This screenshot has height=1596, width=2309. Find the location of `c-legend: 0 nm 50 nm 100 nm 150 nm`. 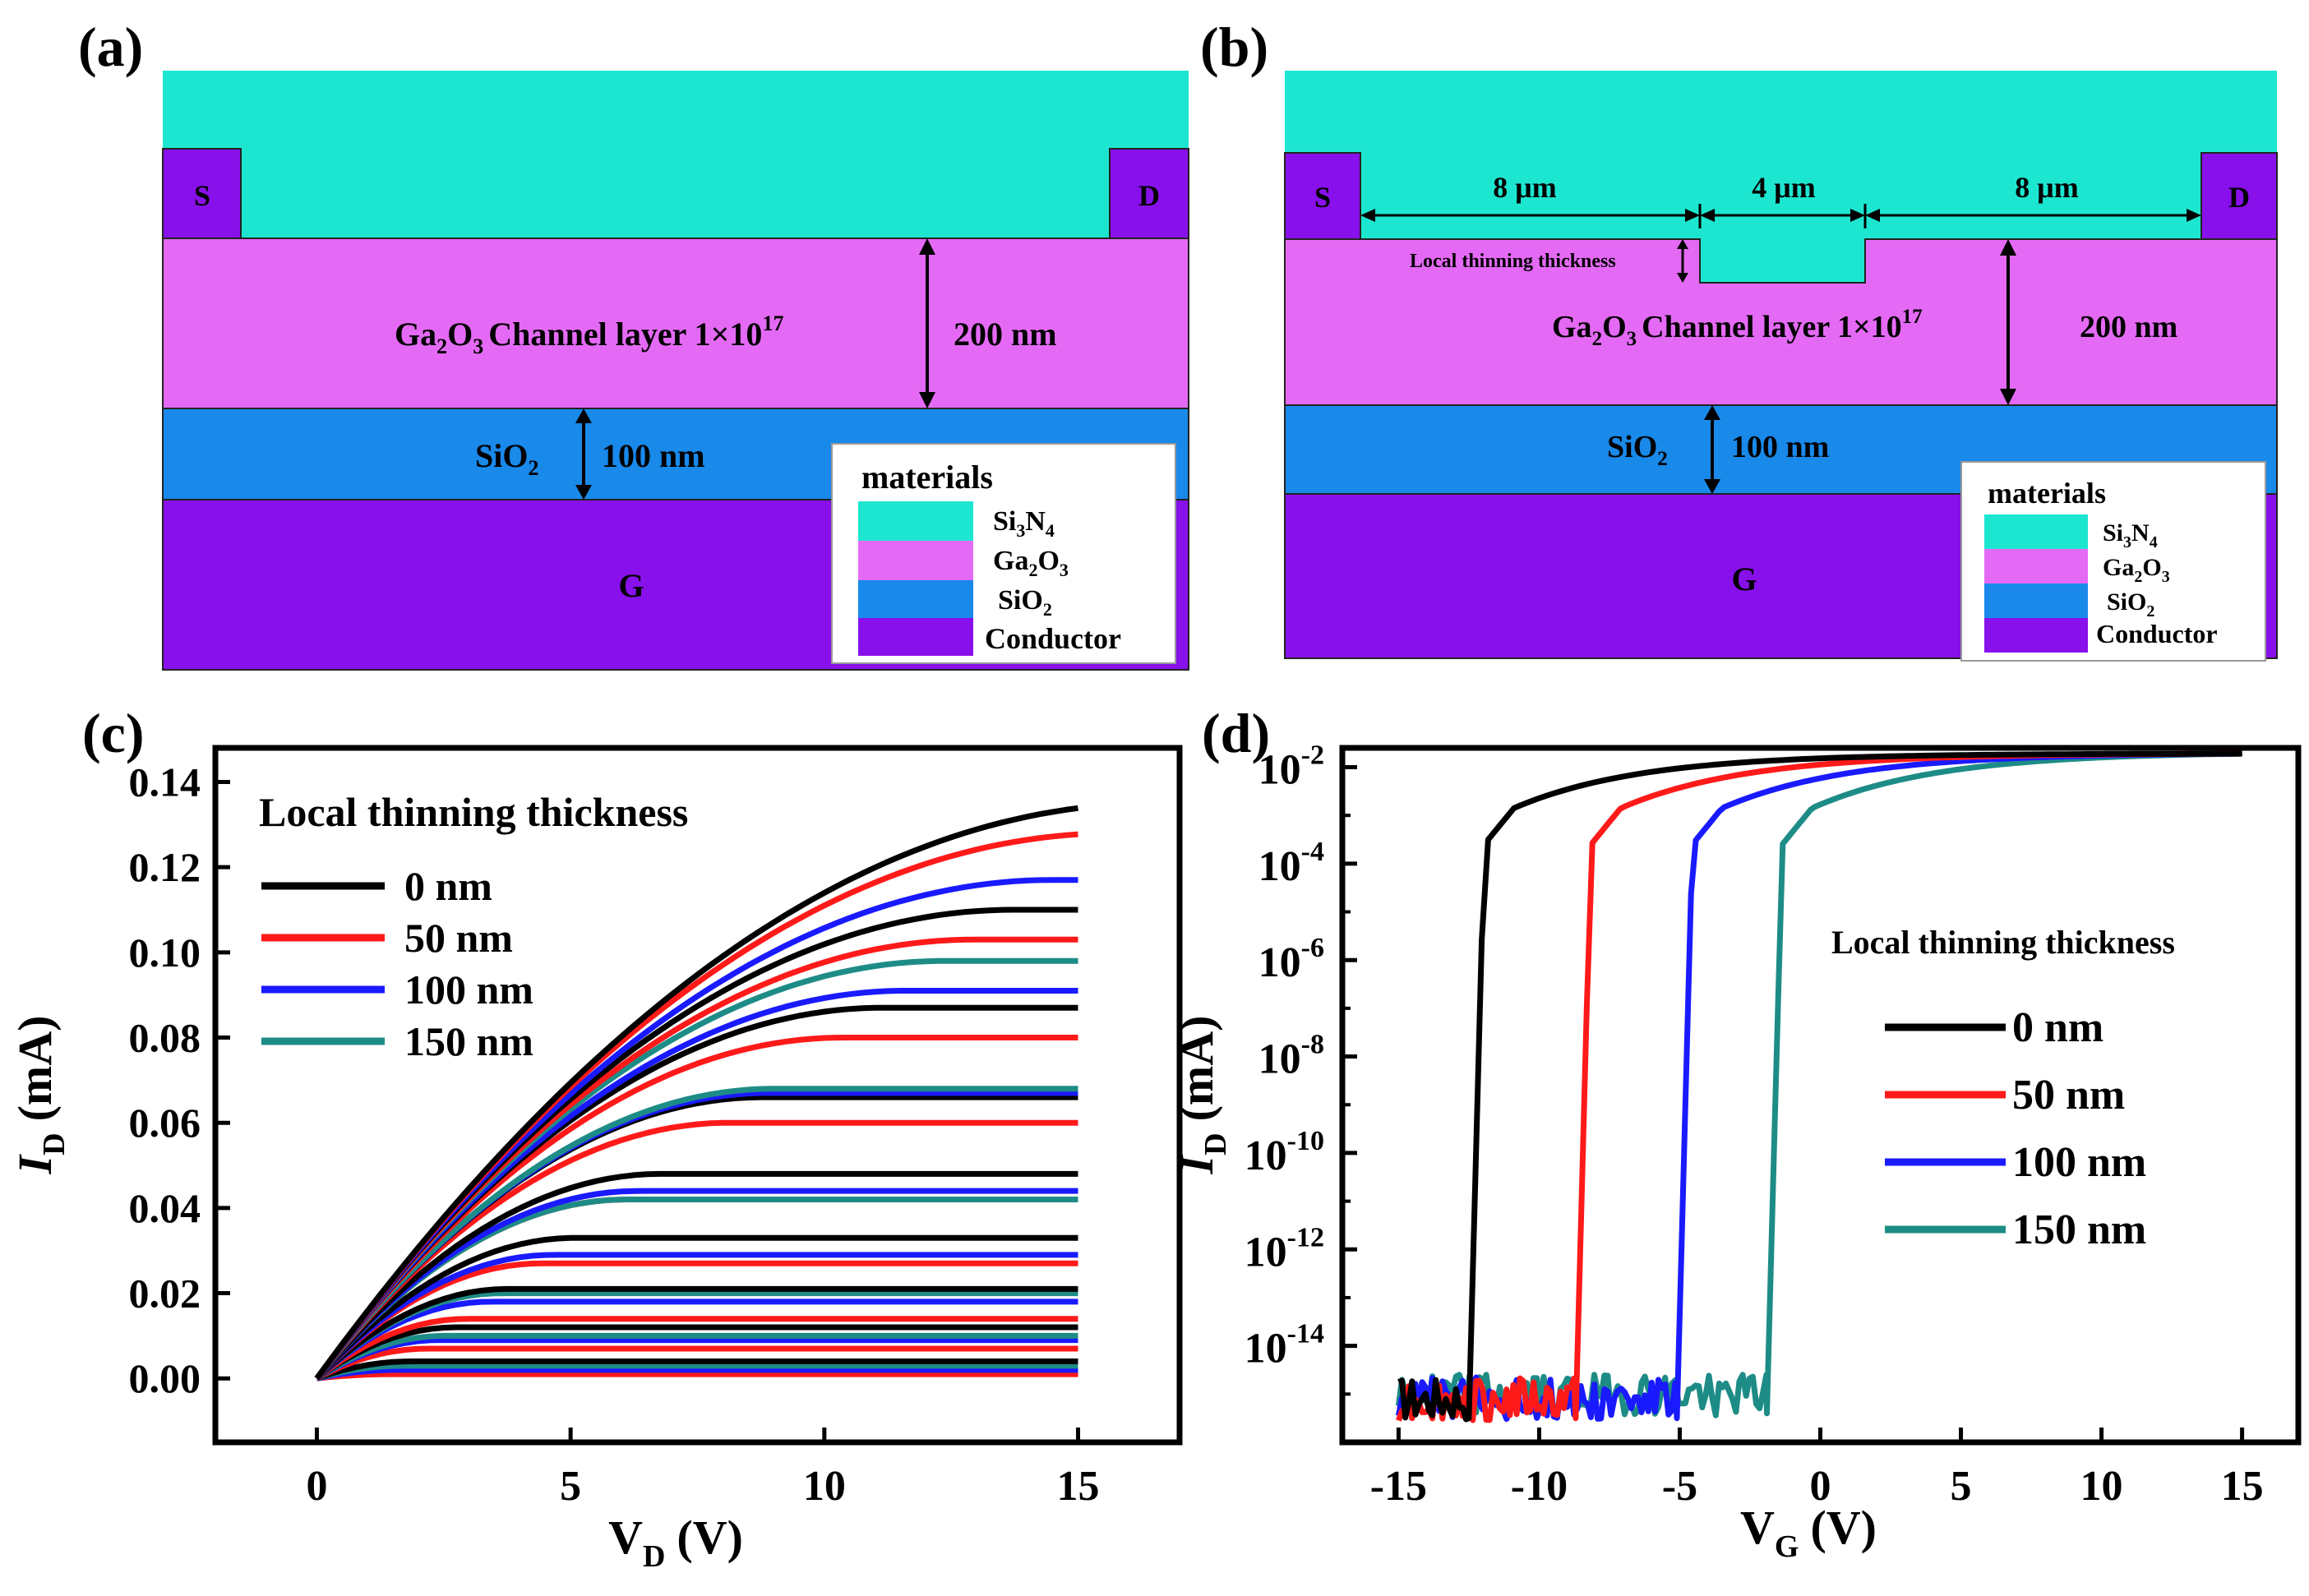

c-legend: 0 nm 50 nm 100 nm 150 nm is located at coordinates (397, 964).